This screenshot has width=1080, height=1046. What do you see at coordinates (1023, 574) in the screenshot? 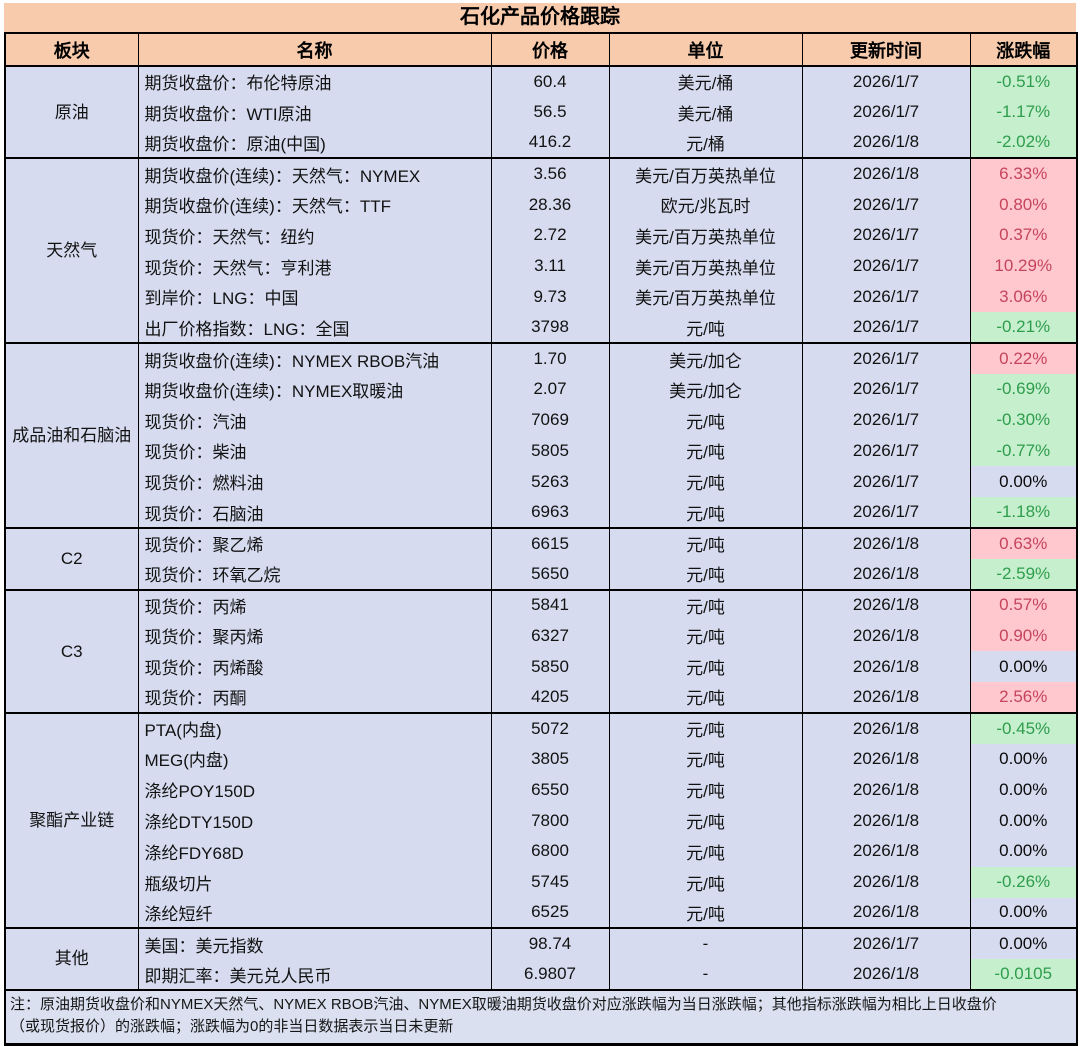
I see `change-cell: -2.59%` at bounding box center [1023, 574].